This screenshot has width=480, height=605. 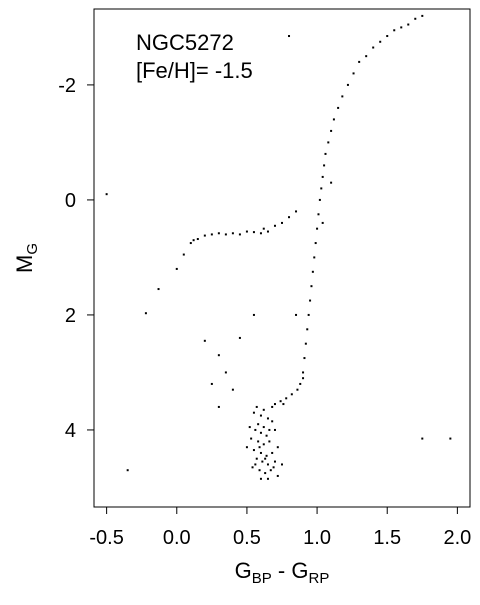 What do you see at coordinates (262, 578) in the screenshot?
I see `x-label-part: BP` at bounding box center [262, 578].